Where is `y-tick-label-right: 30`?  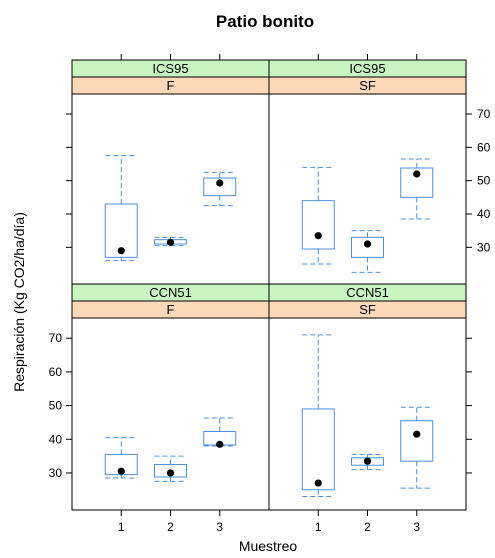 y-tick-label-right: 30 is located at coordinates (484, 247).